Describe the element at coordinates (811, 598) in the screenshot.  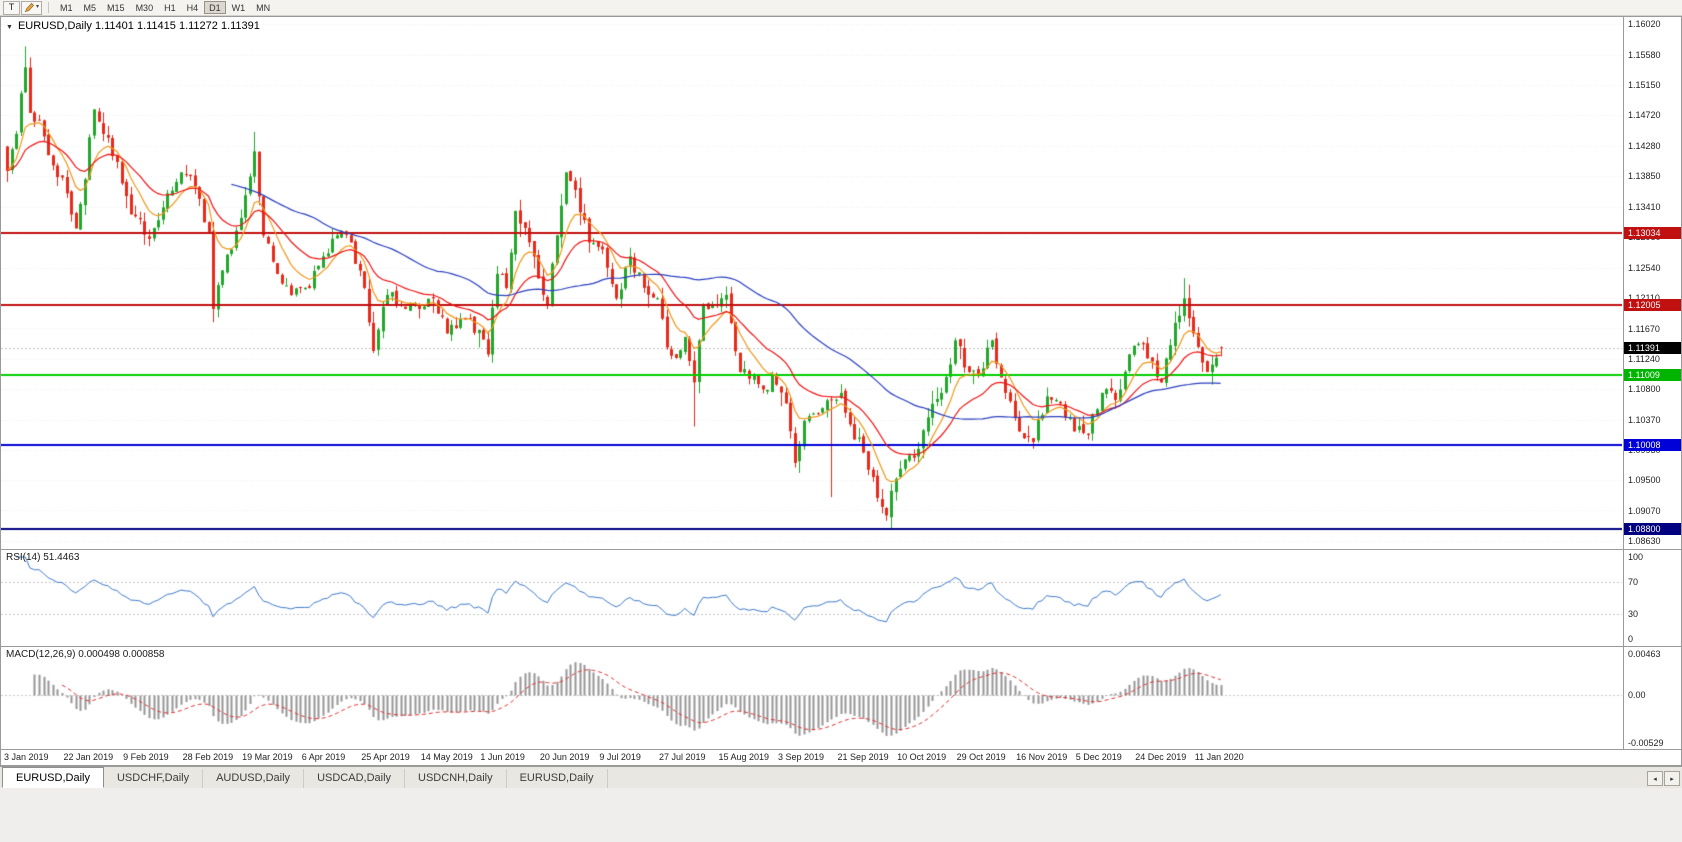
I see `rsi-chart-canvas` at that location.